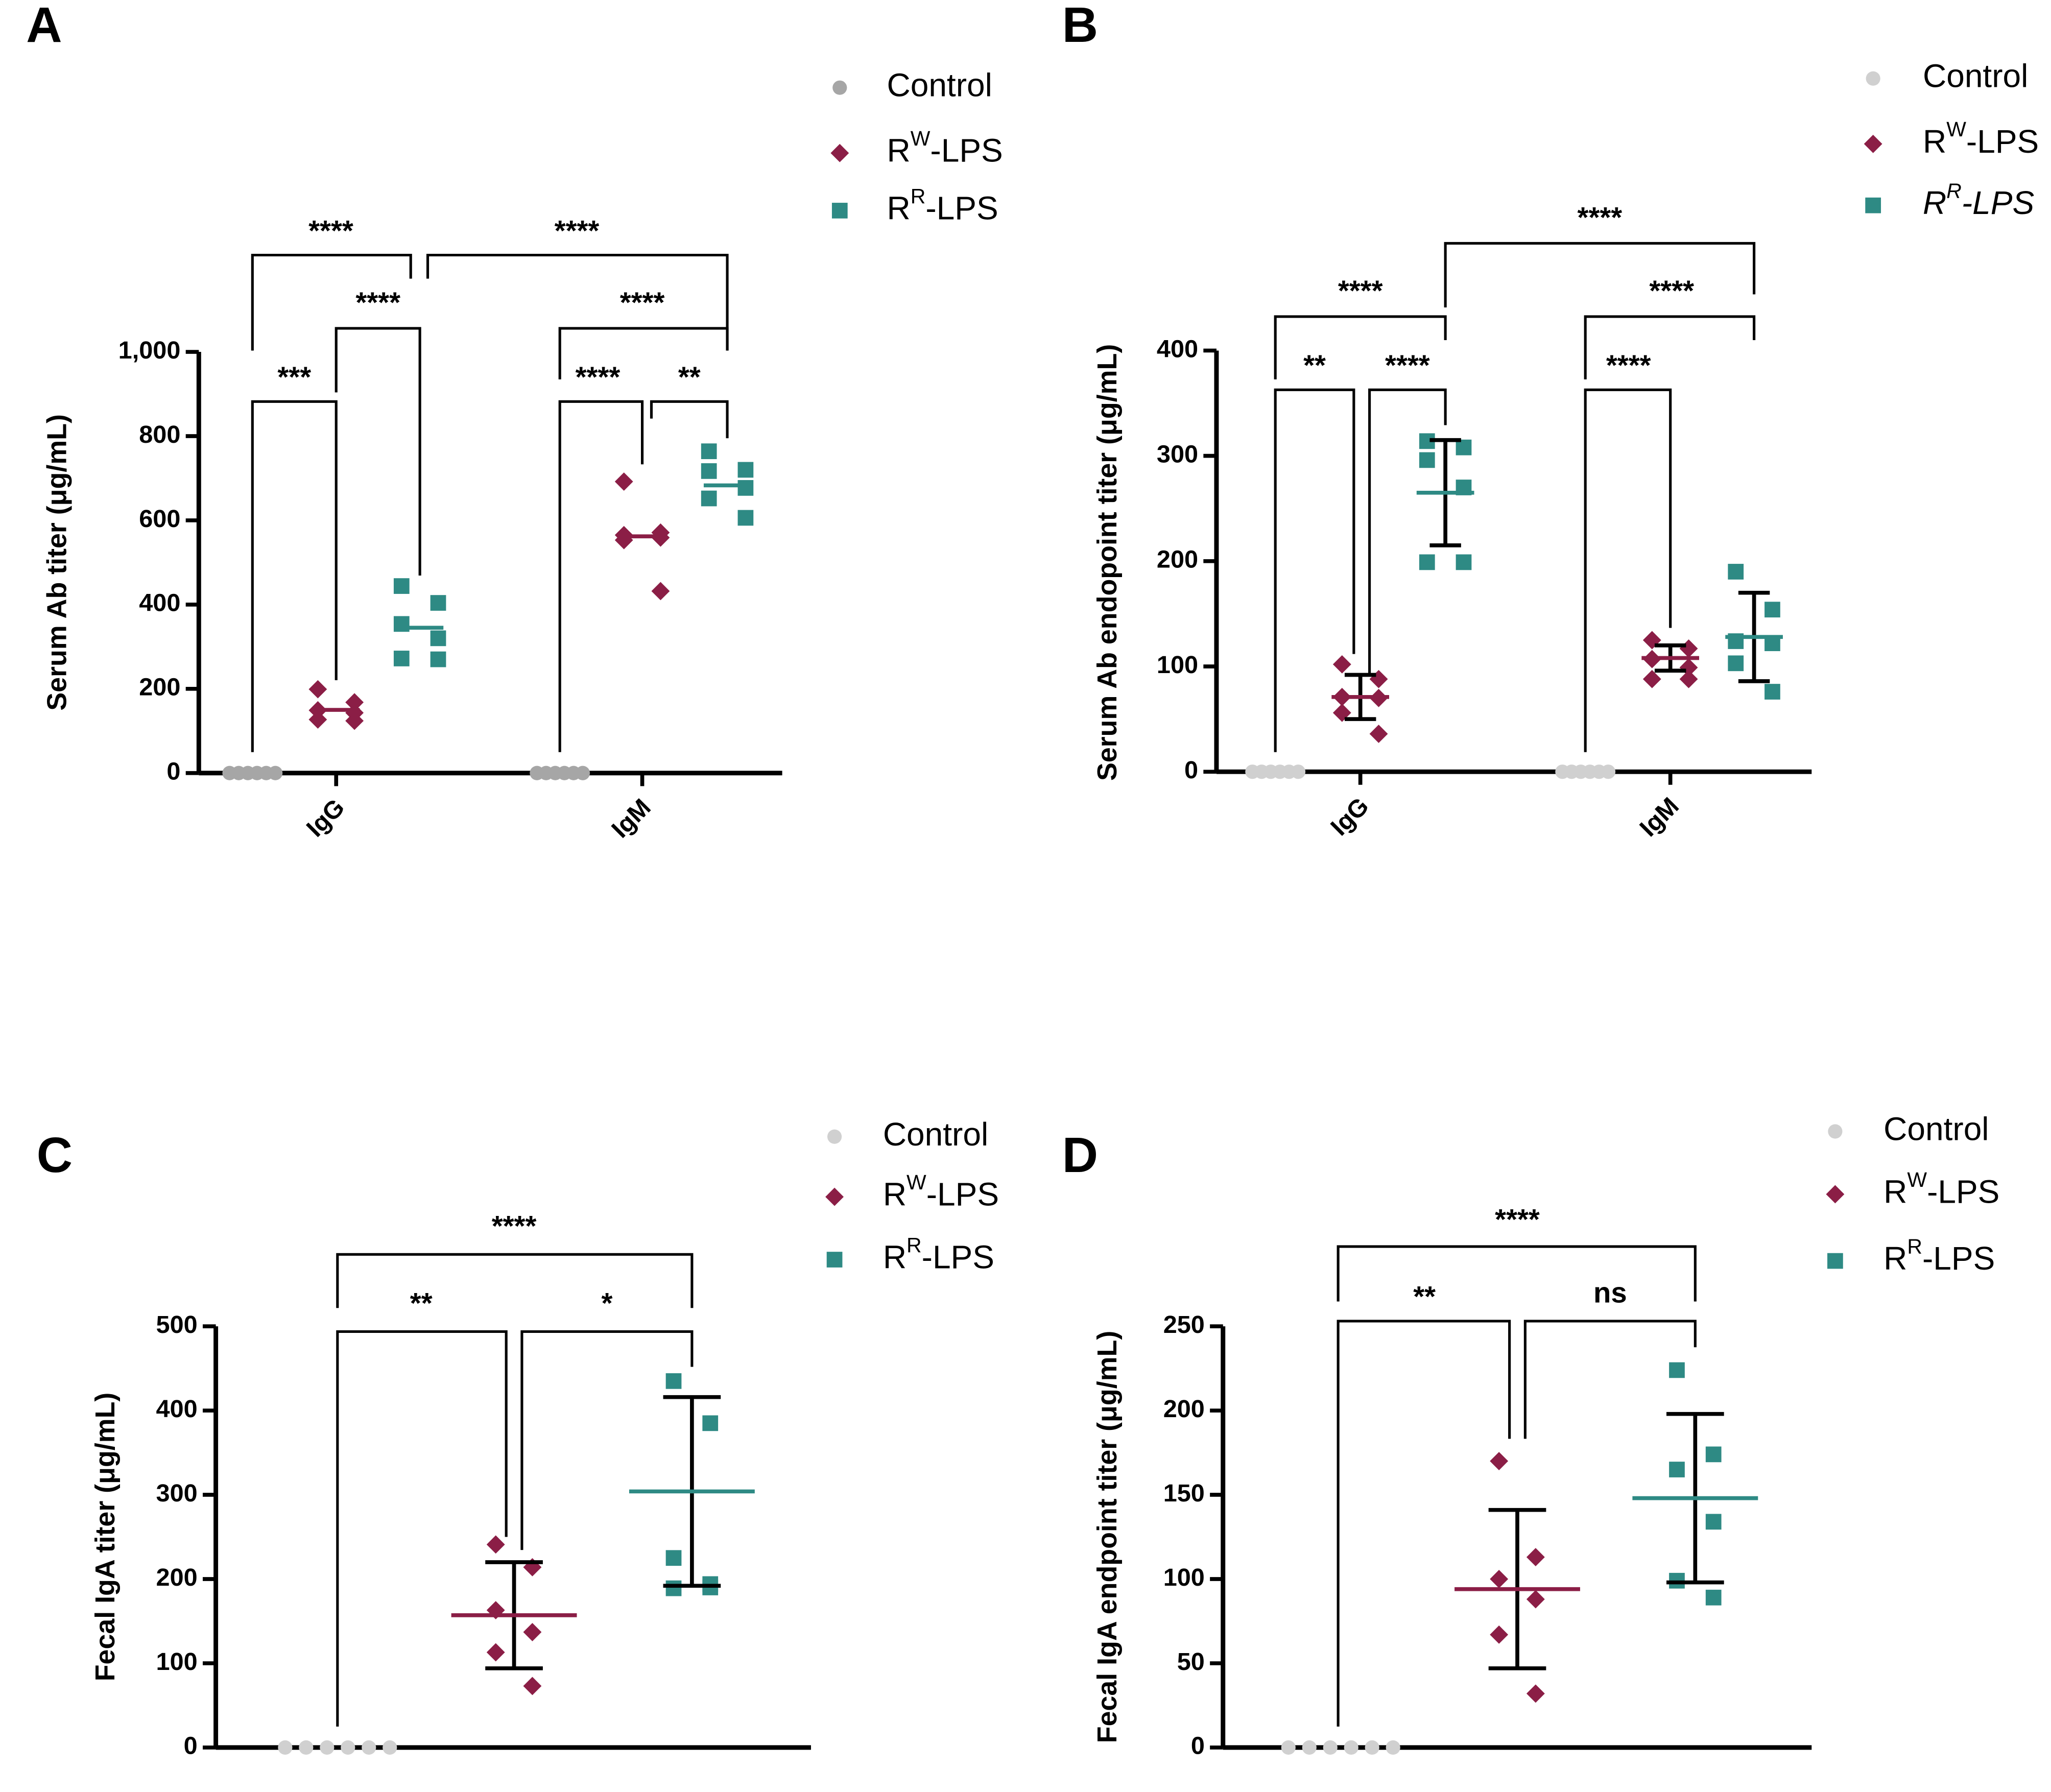 The height and width of the screenshot is (1792, 2051). What do you see at coordinates (1184, 1325) in the screenshot?
I see `y-tick-label: 250` at bounding box center [1184, 1325].